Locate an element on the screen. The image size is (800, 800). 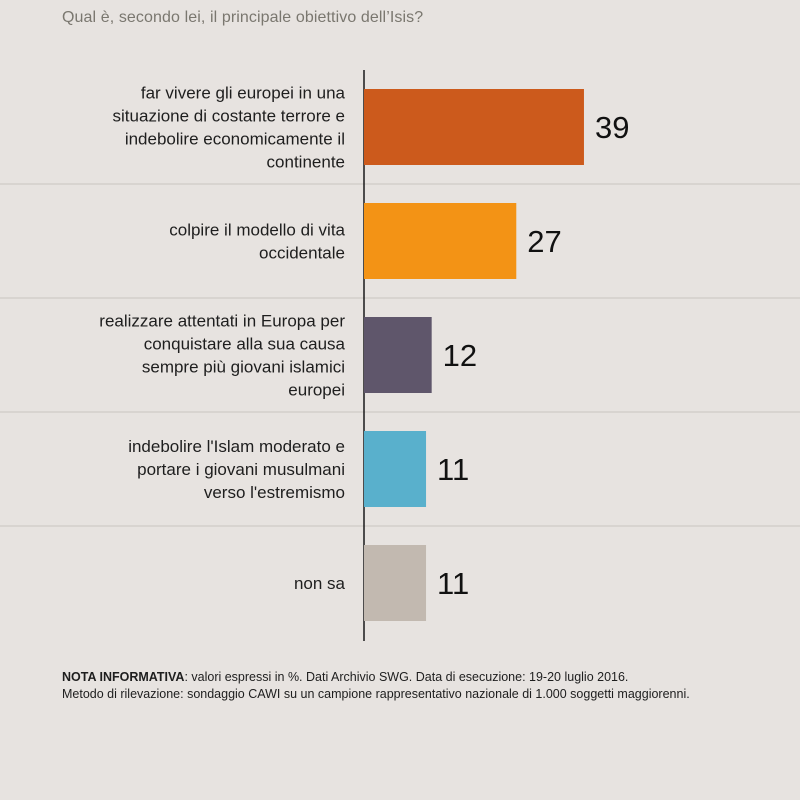
category-label-line: sempre più giovani islamici is located at coordinates (243, 367).